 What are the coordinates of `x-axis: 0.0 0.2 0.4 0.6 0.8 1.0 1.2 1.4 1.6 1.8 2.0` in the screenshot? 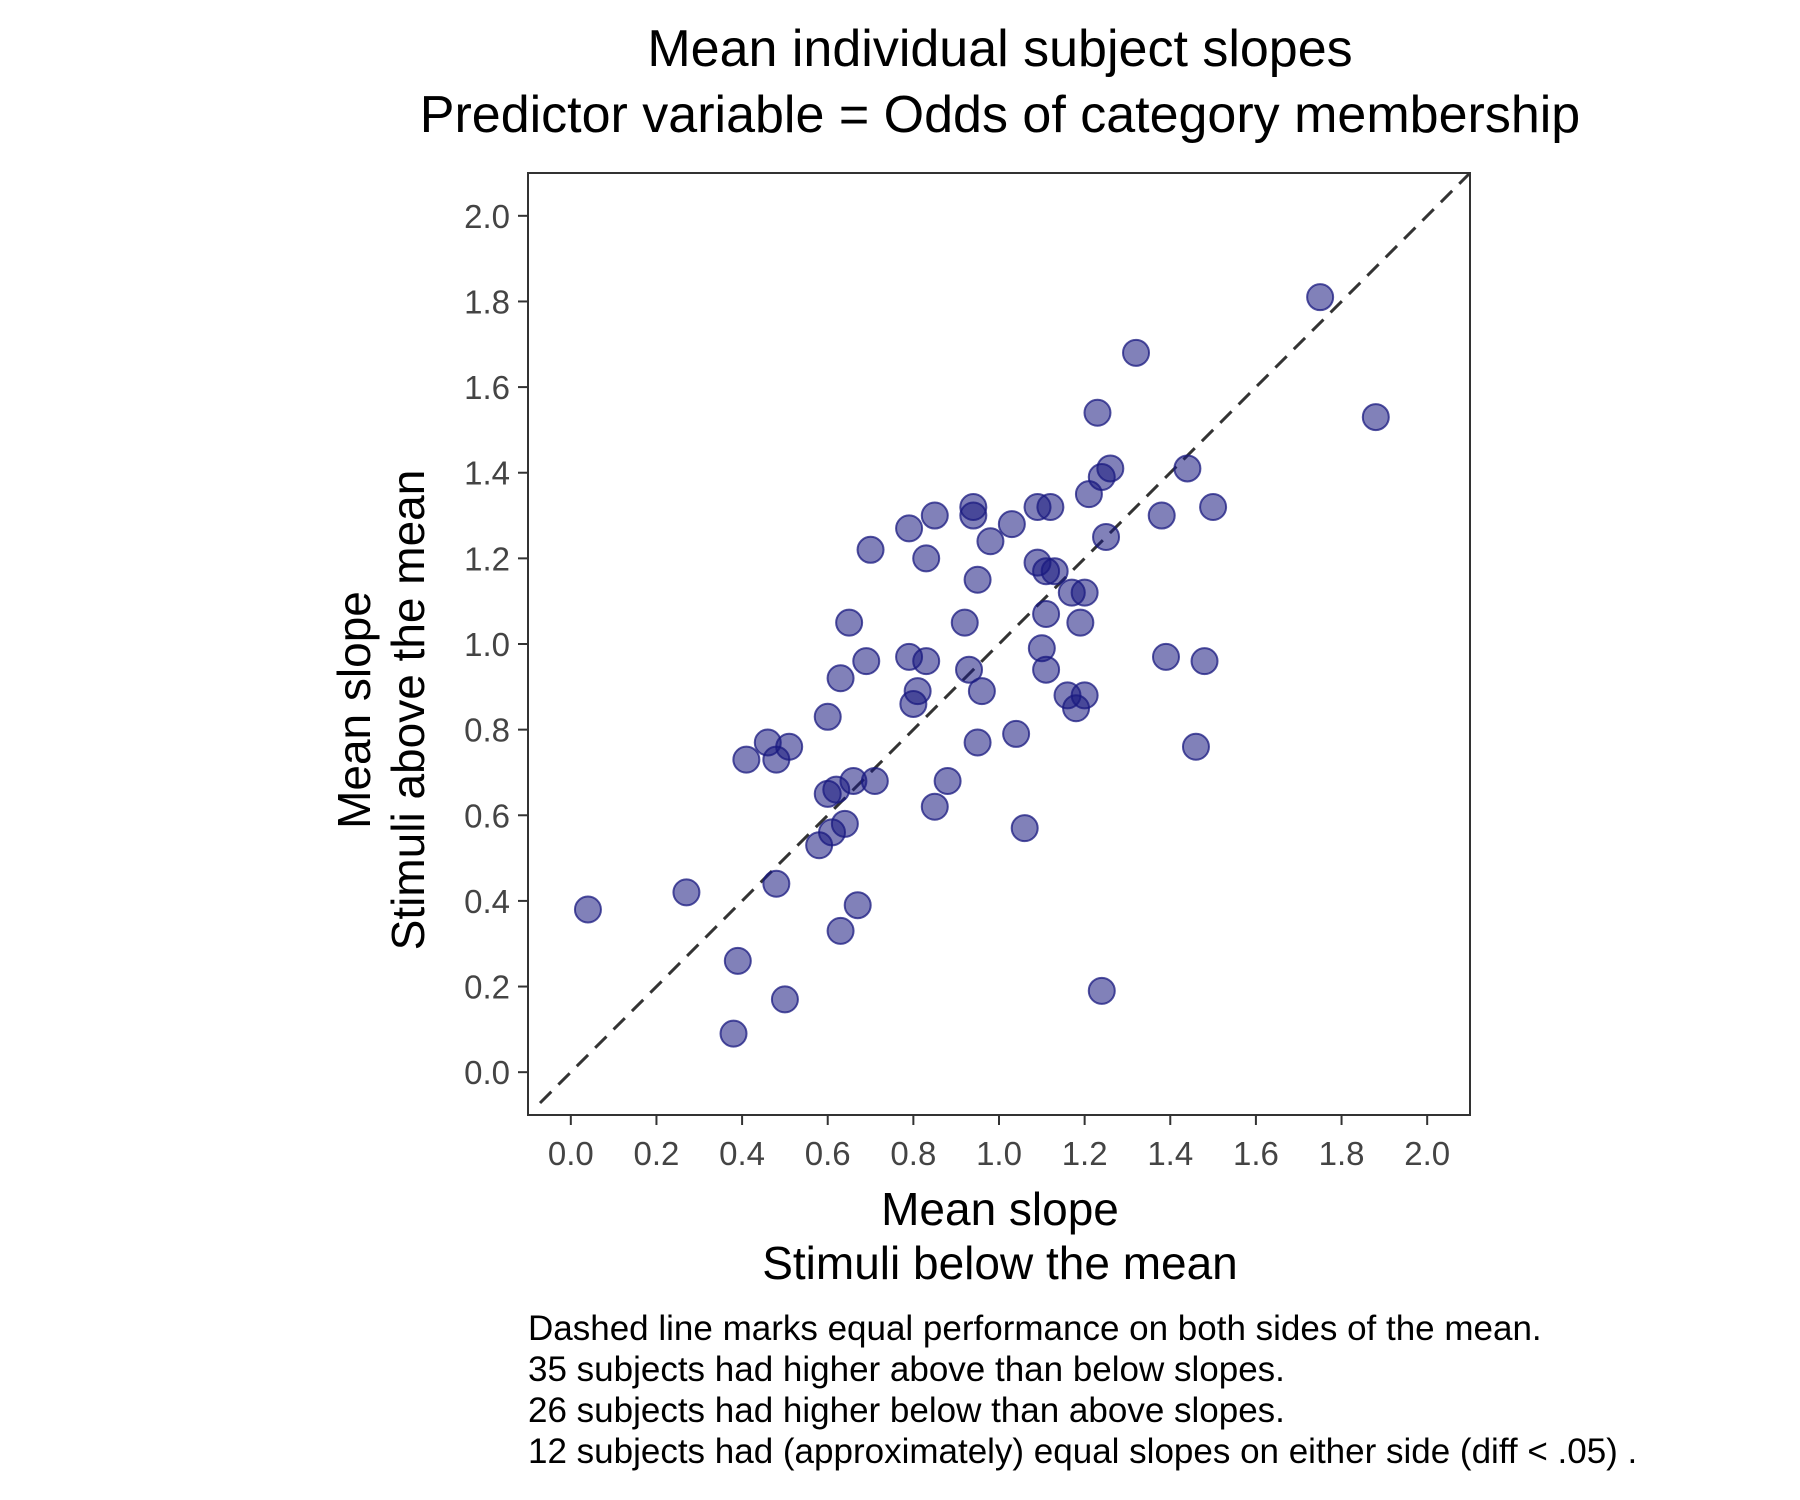 It's located at (999, 1143).